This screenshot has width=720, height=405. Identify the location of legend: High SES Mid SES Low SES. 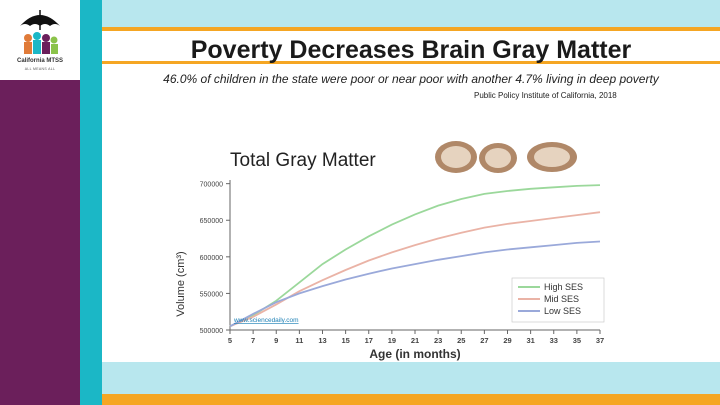
(558, 300).